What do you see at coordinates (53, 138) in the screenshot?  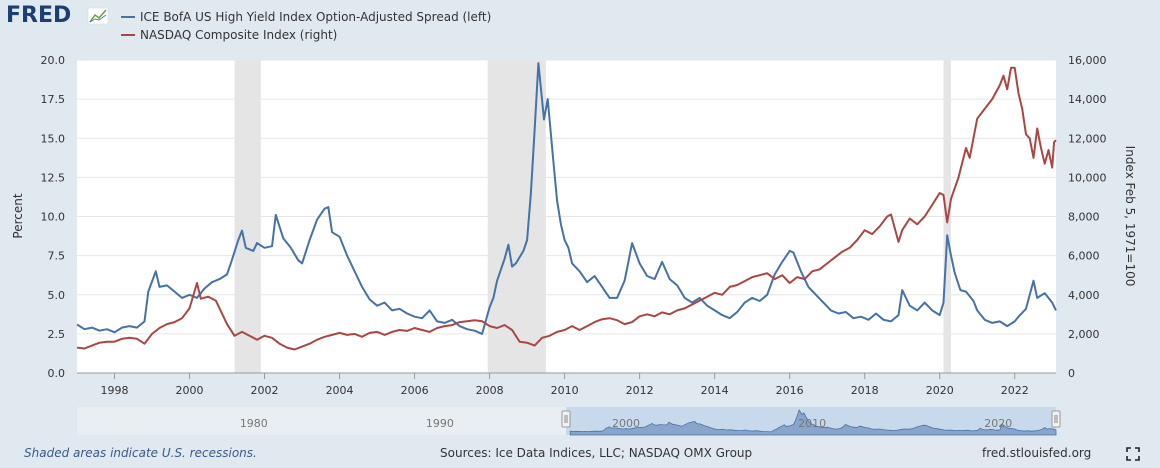 I see `left-tick-label: 15.0` at bounding box center [53, 138].